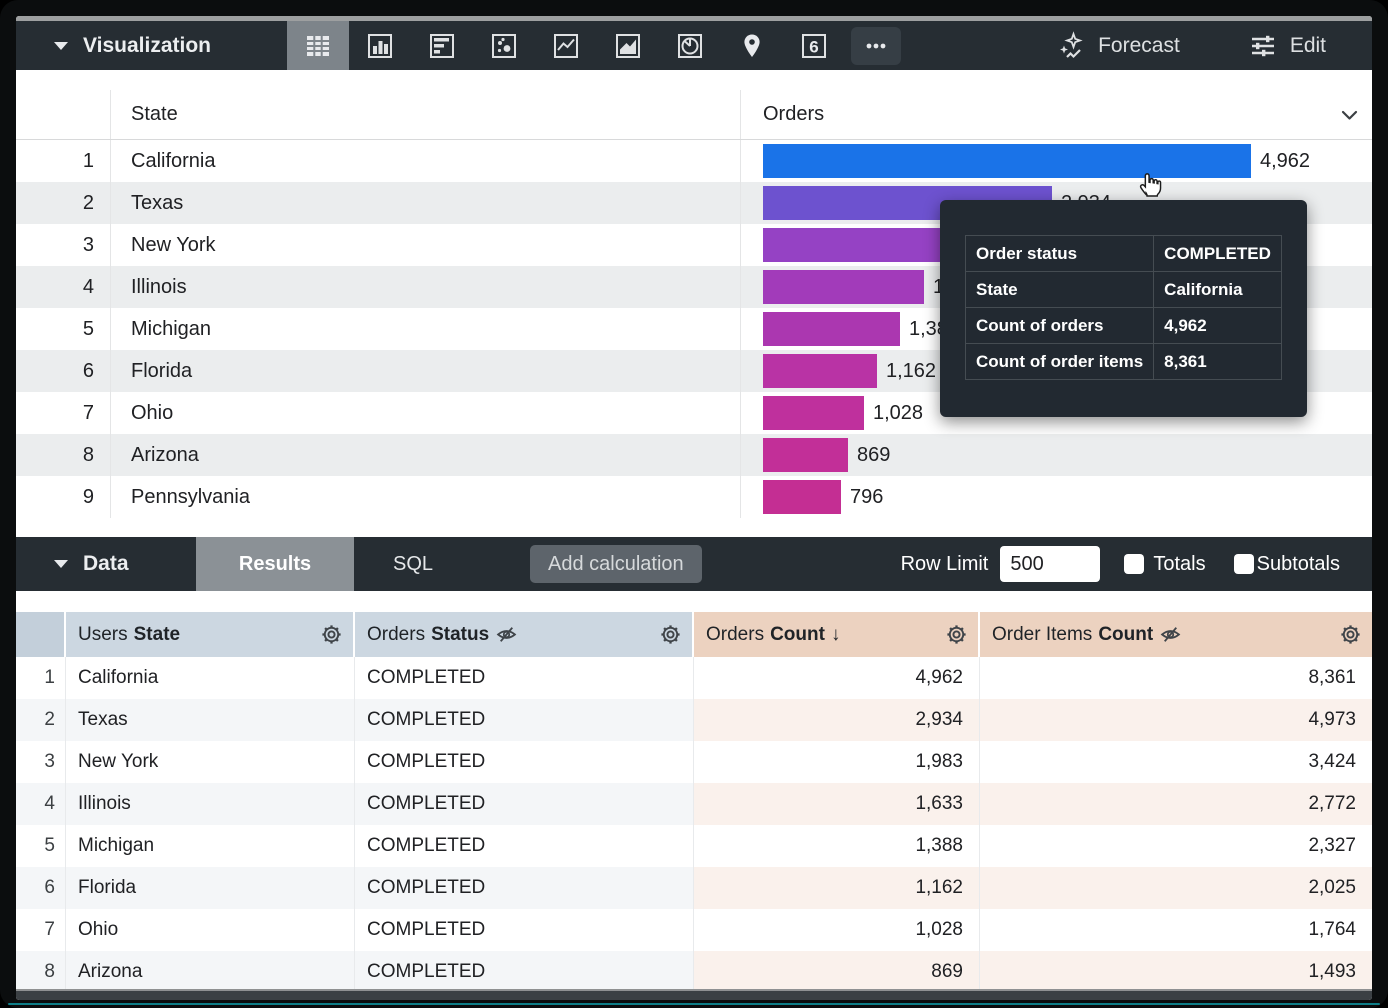 This screenshot has height=1008, width=1388. Describe the element at coordinates (210, 888) in the screenshot. I see `state-cell: Florida` at that location.